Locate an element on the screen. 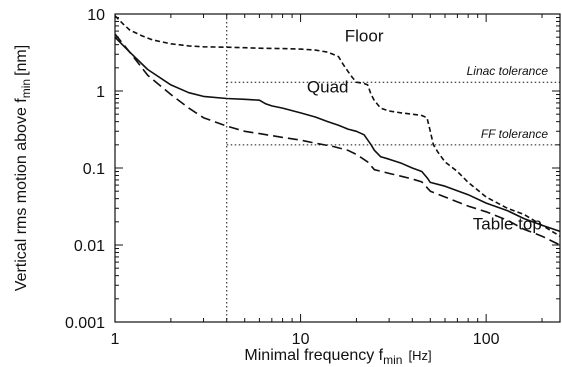 Image resolution: width=562 pixels, height=367 pixels. tolerance-label: FF tolerance is located at coordinates (514, 134).